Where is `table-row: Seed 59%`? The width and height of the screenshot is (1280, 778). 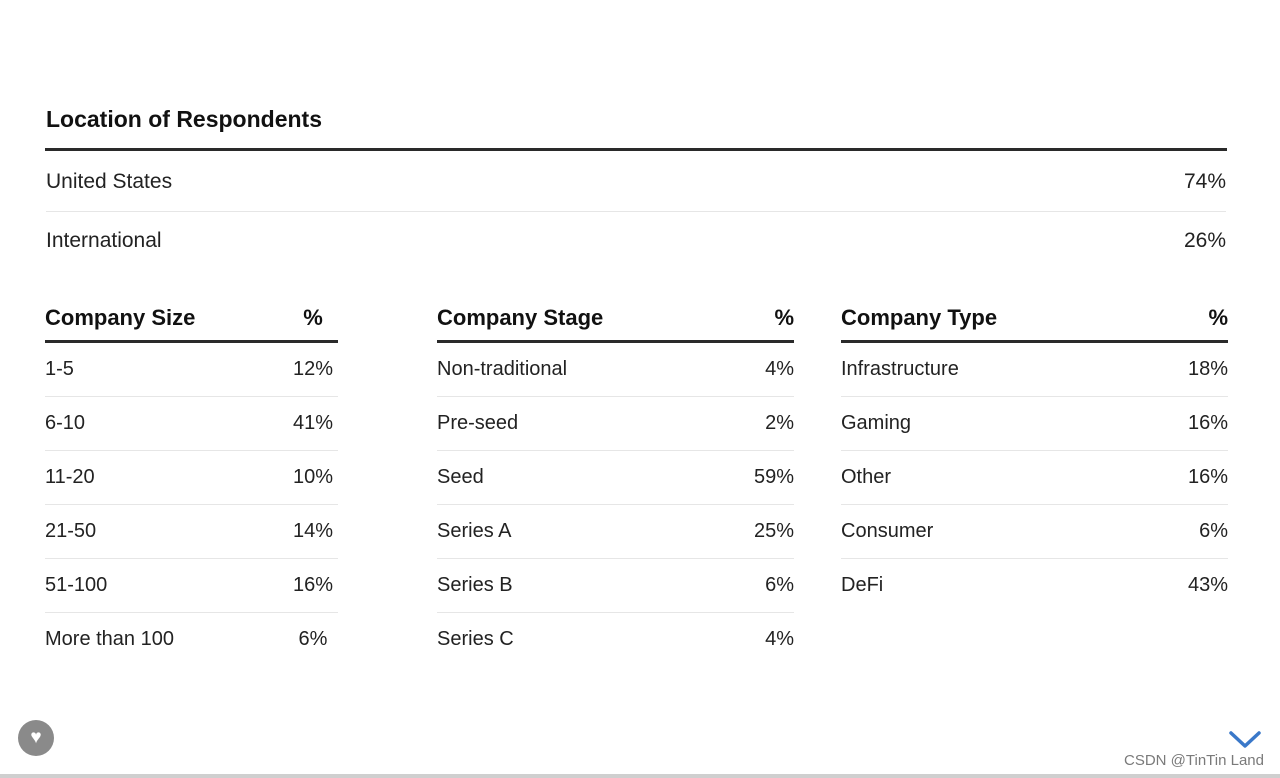 table-row: Seed 59% is located at coordinates (615, 478).